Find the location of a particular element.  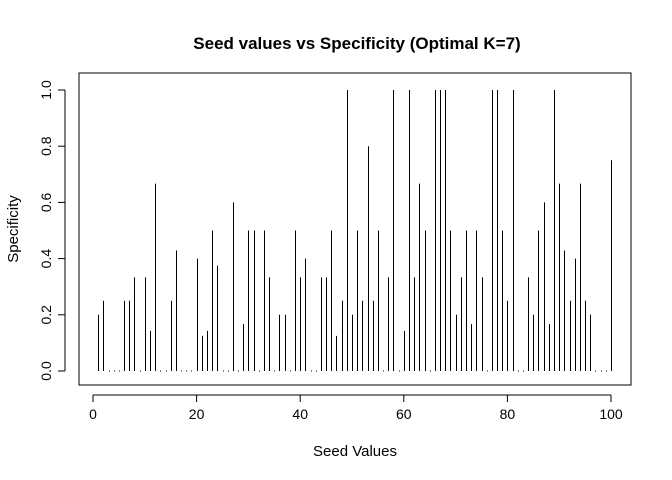

x-tick-label: 60 is located at coordinates (404, 414).